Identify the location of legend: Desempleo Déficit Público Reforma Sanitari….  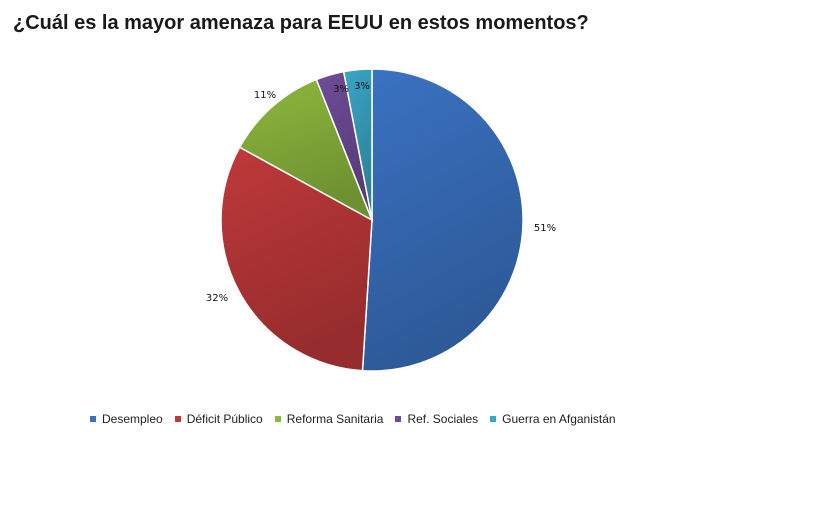
(359, 419).